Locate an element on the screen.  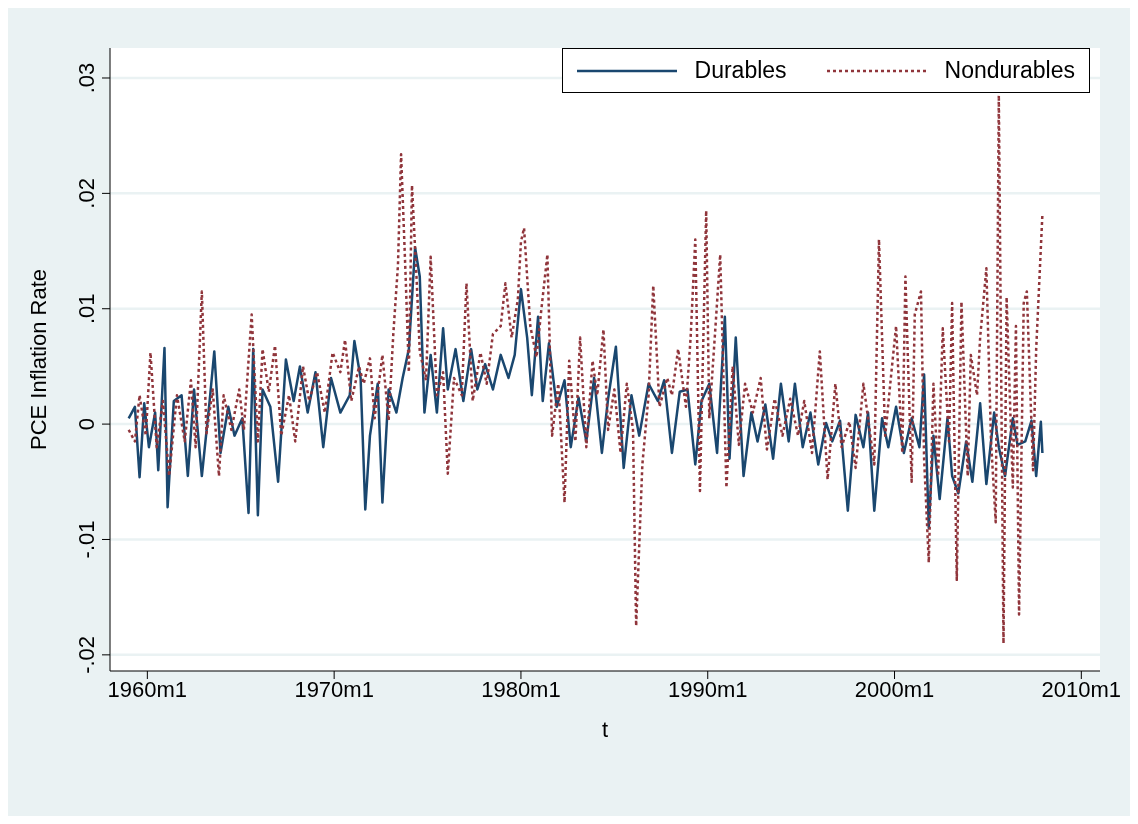
legend-label: Nondurables is located at coordinates (1009, 70).